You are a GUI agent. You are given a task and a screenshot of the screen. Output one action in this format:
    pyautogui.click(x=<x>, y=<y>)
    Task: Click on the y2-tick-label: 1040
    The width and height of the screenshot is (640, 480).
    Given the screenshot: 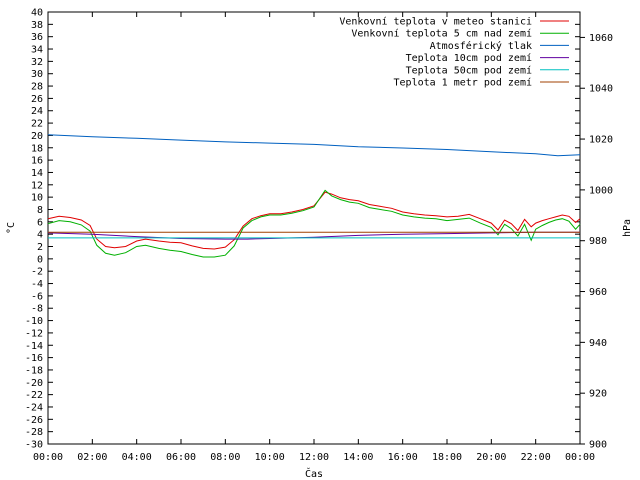 What is the action you would take?
    pyautogui.click(x=601, y=89)
    